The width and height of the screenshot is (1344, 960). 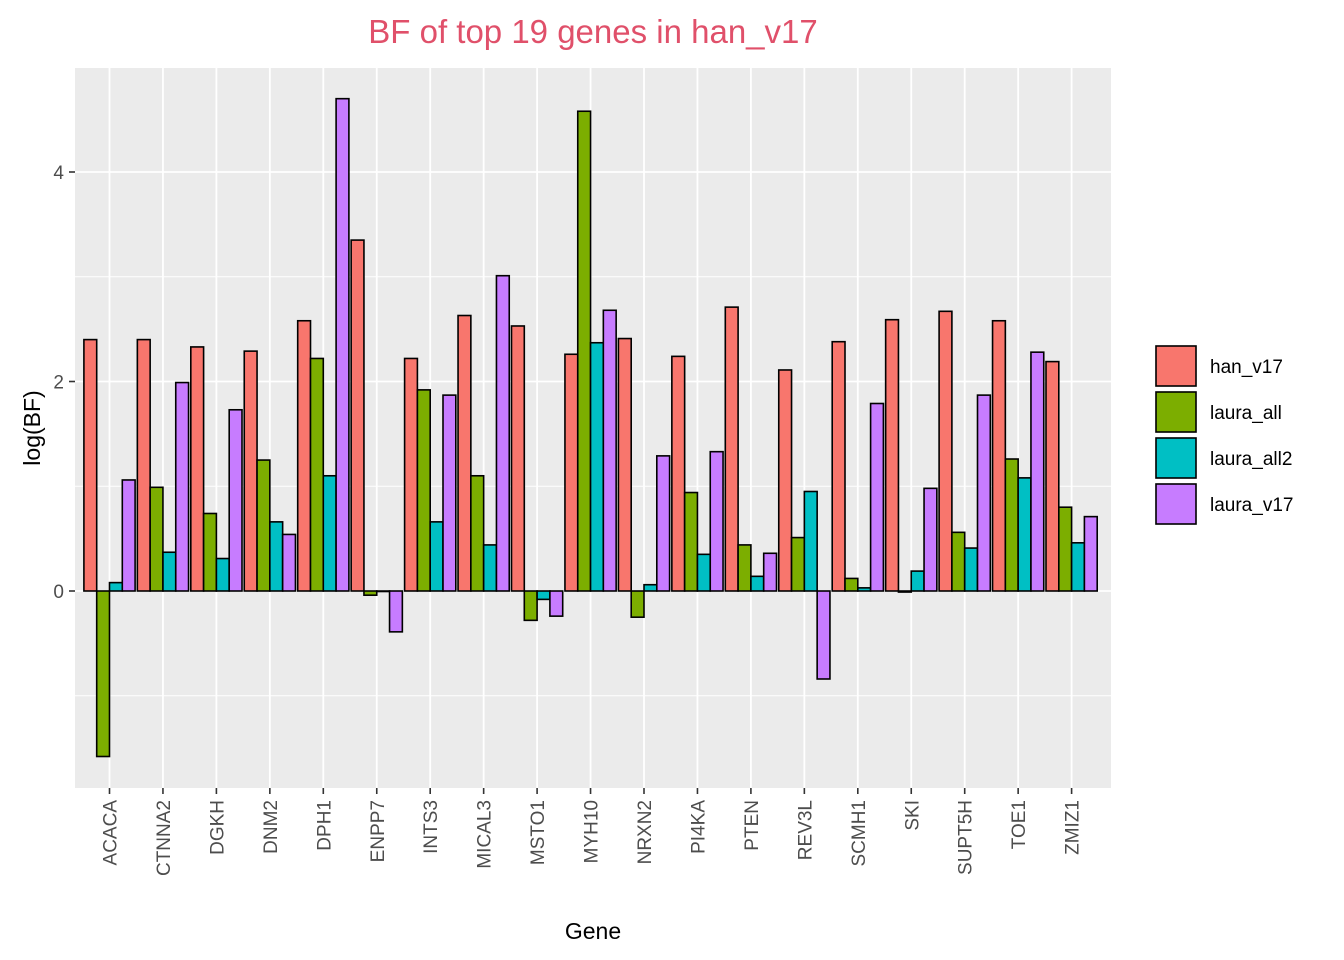 What do you see at coordinates (217, 827) in the screenshot?
I see `x-tick-label: DGKH` at bounding box center [217, 827].